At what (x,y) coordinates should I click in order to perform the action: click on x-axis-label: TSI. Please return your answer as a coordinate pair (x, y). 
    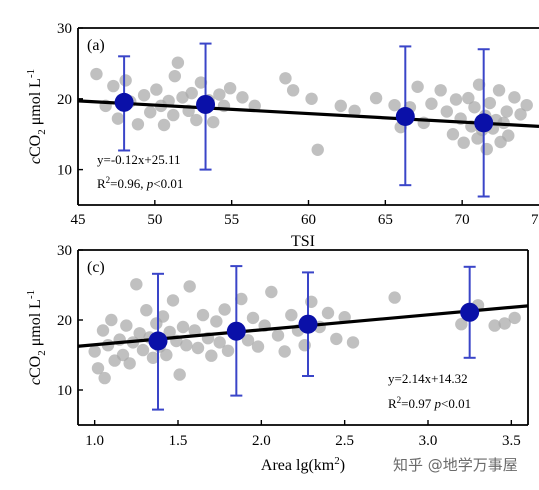
    Looking at the image, I should click on (303, 241).